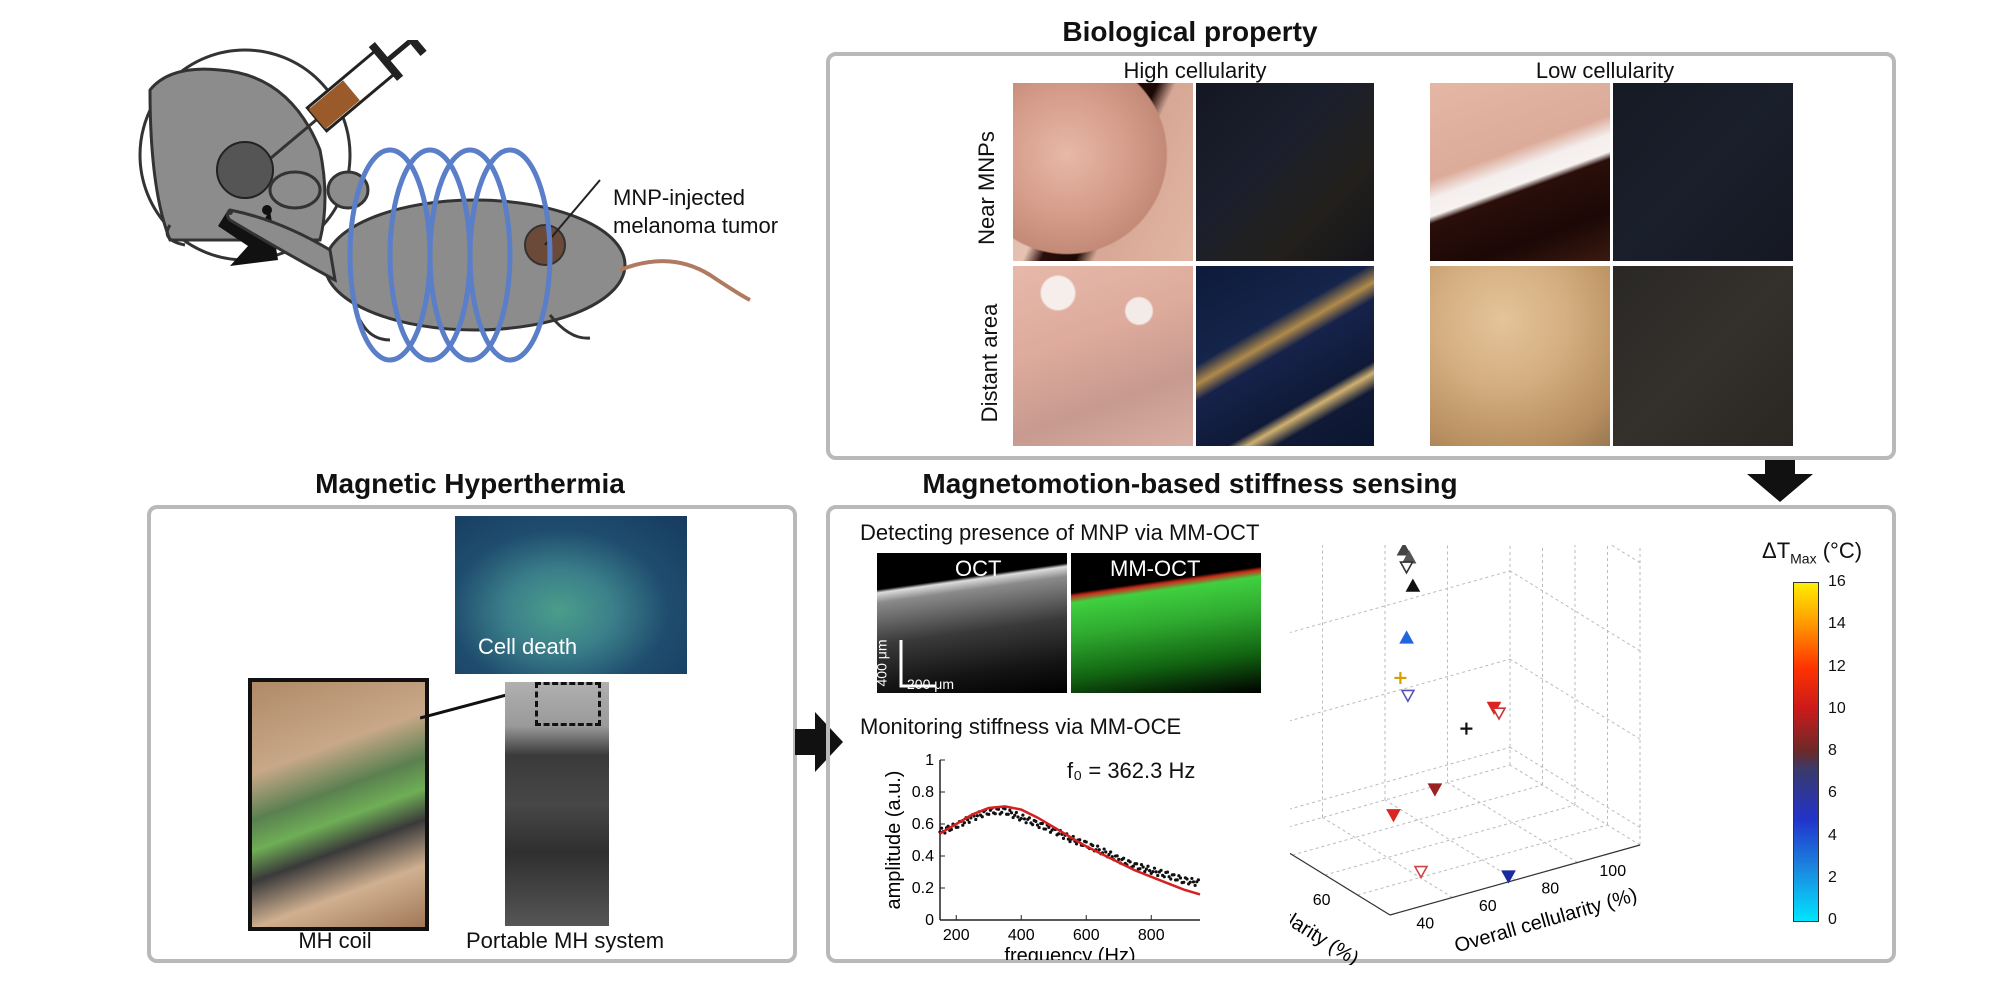 The height and width of the screenshot is (981, 2000). Describe the element at coordinates (989, 363) in the screenshot. I see `row-label-distant: Distant area` at that location.